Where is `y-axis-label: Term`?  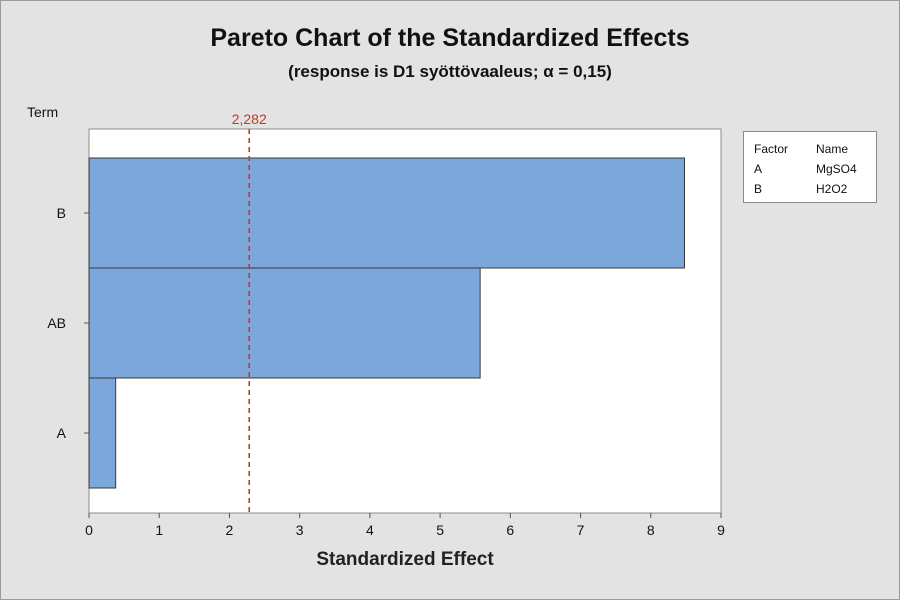 y-axis-label: Term is located at coordinates (43, 112).